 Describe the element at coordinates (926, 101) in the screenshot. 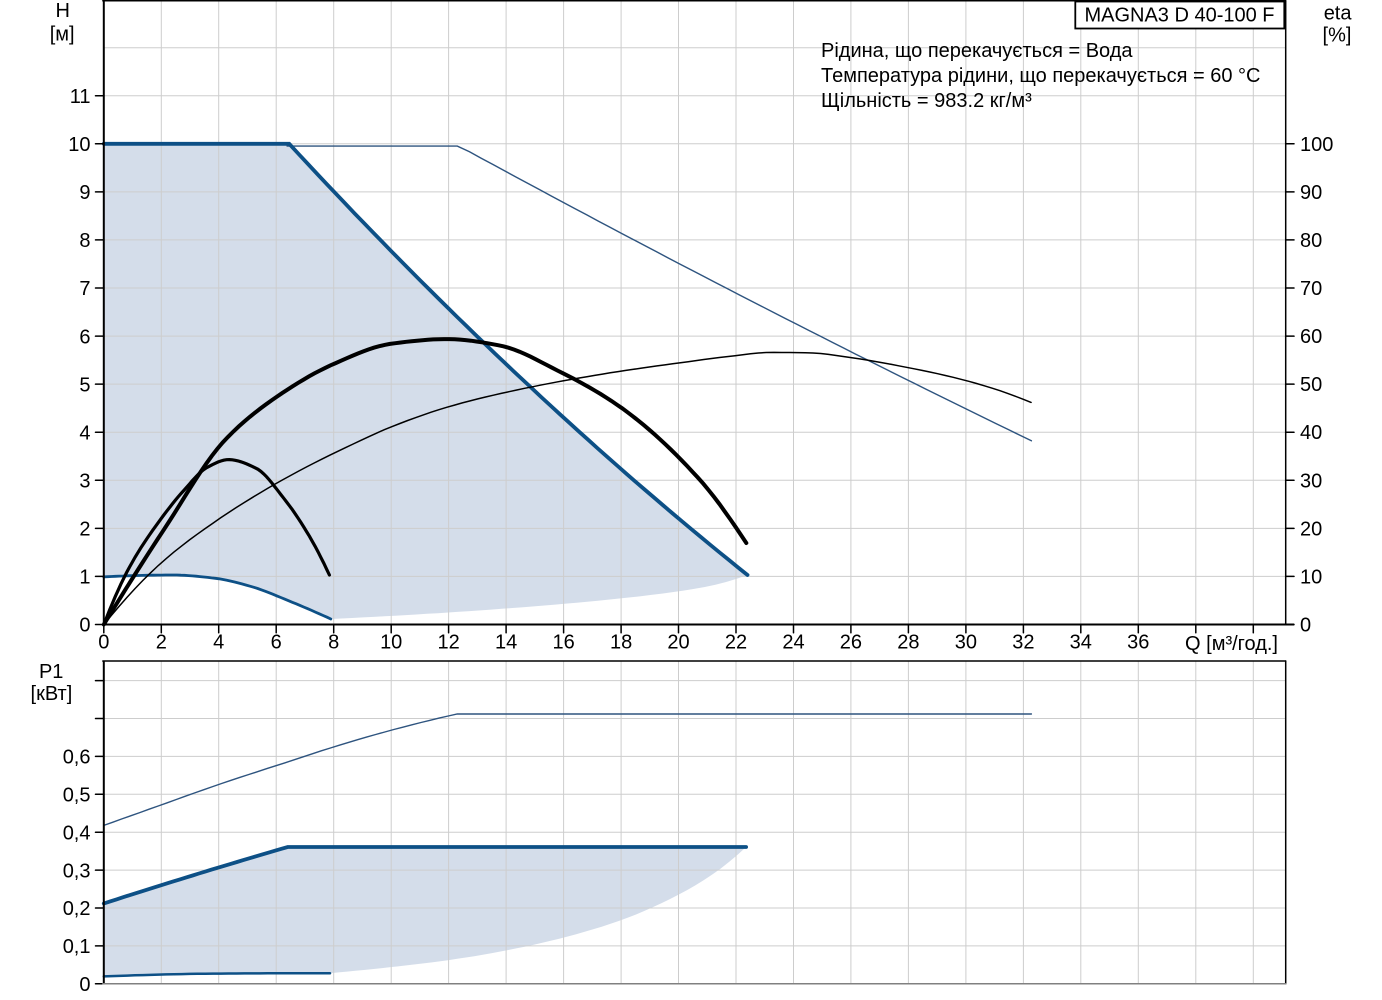

I see `svg-text: Щільність = 983.2 кг/м³` at that location.